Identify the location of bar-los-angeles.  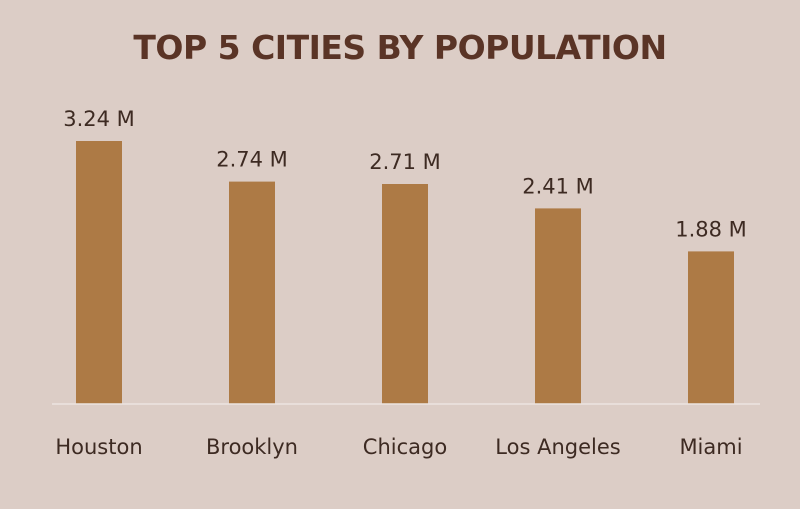
(558, 306).